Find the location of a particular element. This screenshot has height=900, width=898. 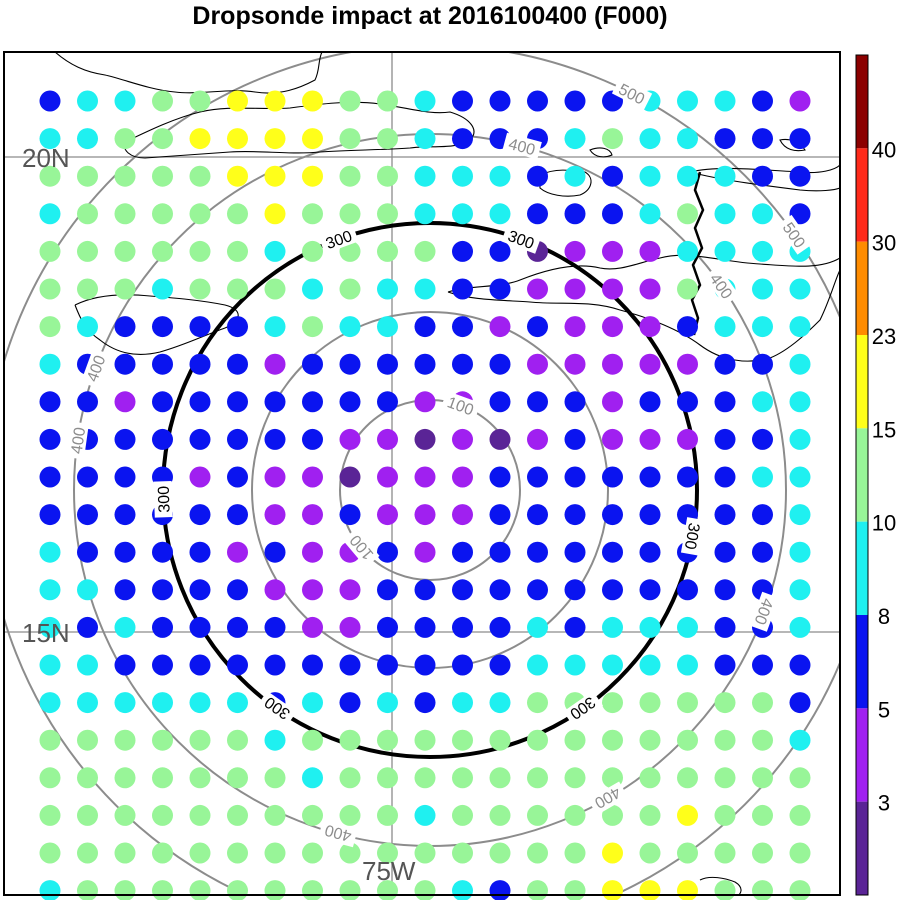

colorbar-tick-label: 3 is located at coordinates (884, 803).